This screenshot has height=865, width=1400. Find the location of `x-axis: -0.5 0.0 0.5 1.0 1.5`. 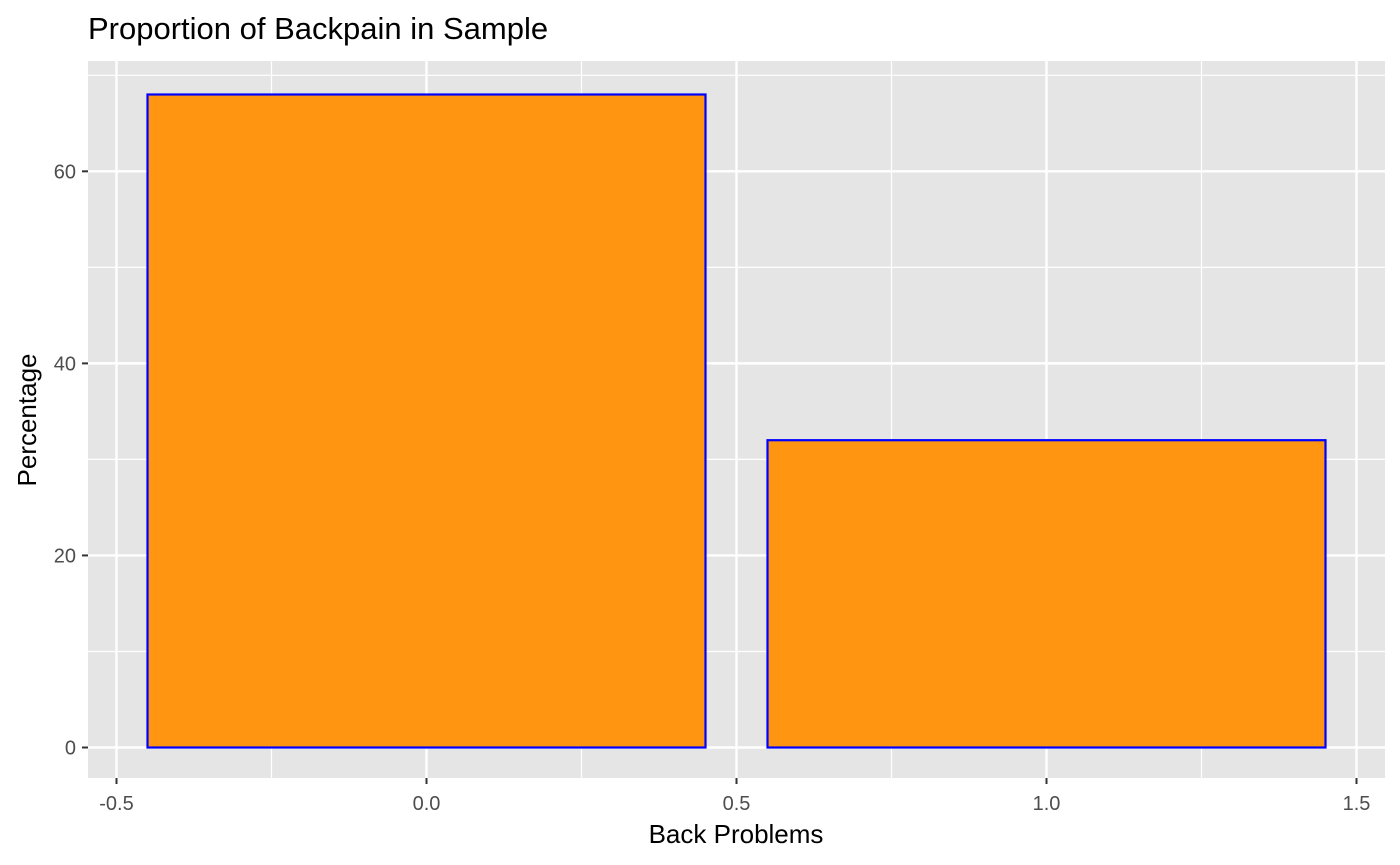

x-axis: -0.5 0.0 0.5 1.0 1.5 is located at coordinates (734, 796).